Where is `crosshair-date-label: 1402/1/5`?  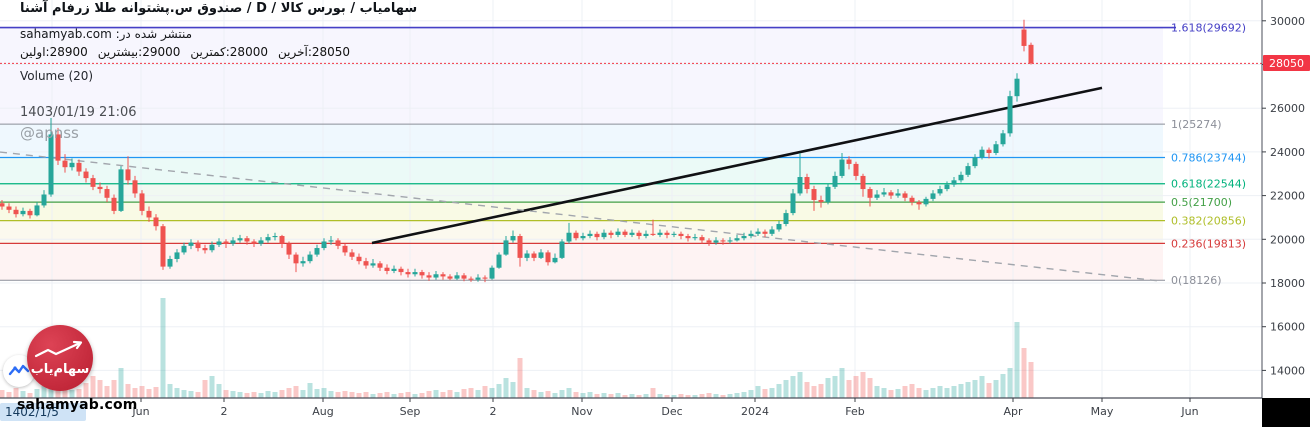 crosshair-date-label: 1402/1/5 is located at coordinates (43, 412).